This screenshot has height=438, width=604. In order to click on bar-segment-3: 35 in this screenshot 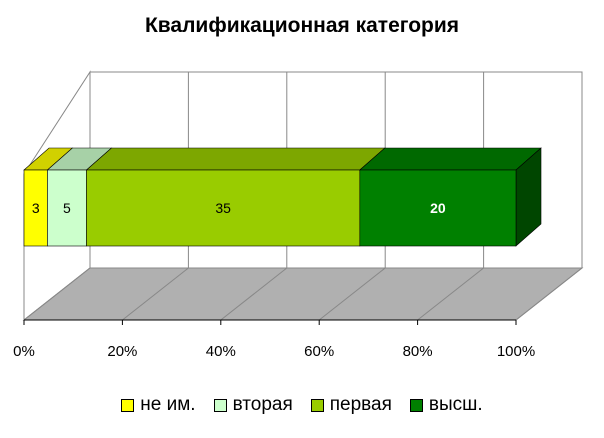, I will do `click(235, 197)`.